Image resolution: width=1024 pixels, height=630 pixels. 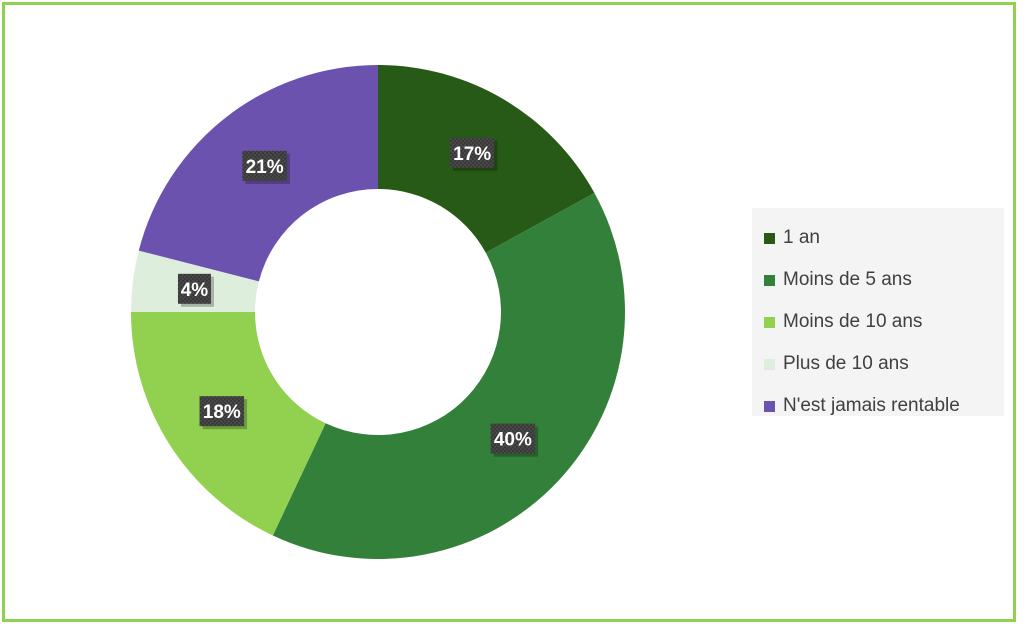 I want to click on legend-item: Moins de 10 ans, so click(x=884, y=322).